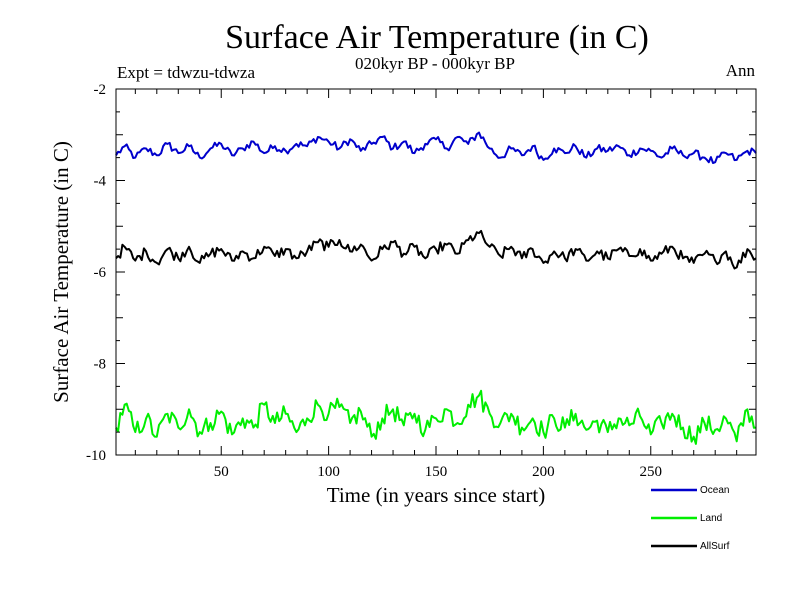  What do you see at coordinates (100, 182) in the screenshot?
I see `y-tick-label: -4` at bounding box center [100, 182].